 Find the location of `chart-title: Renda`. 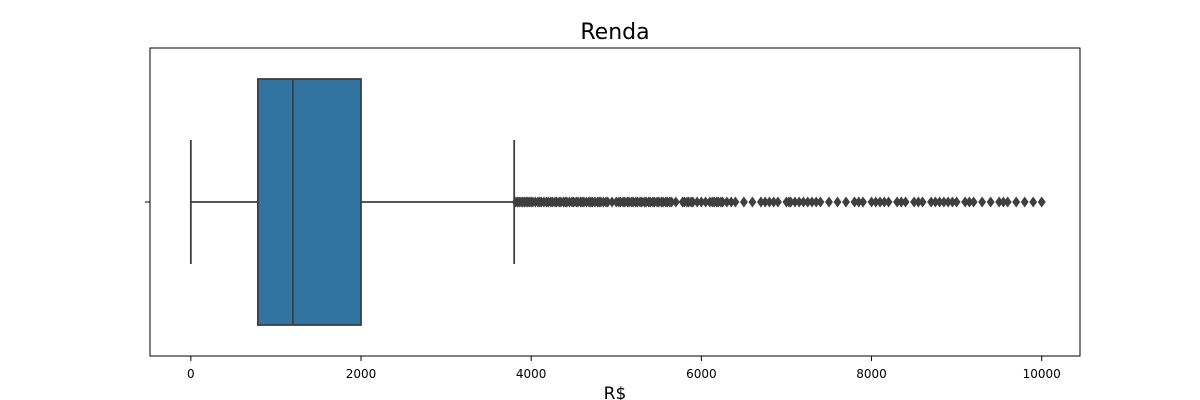

chart-title: Renda is located at coordinates (614, 32).